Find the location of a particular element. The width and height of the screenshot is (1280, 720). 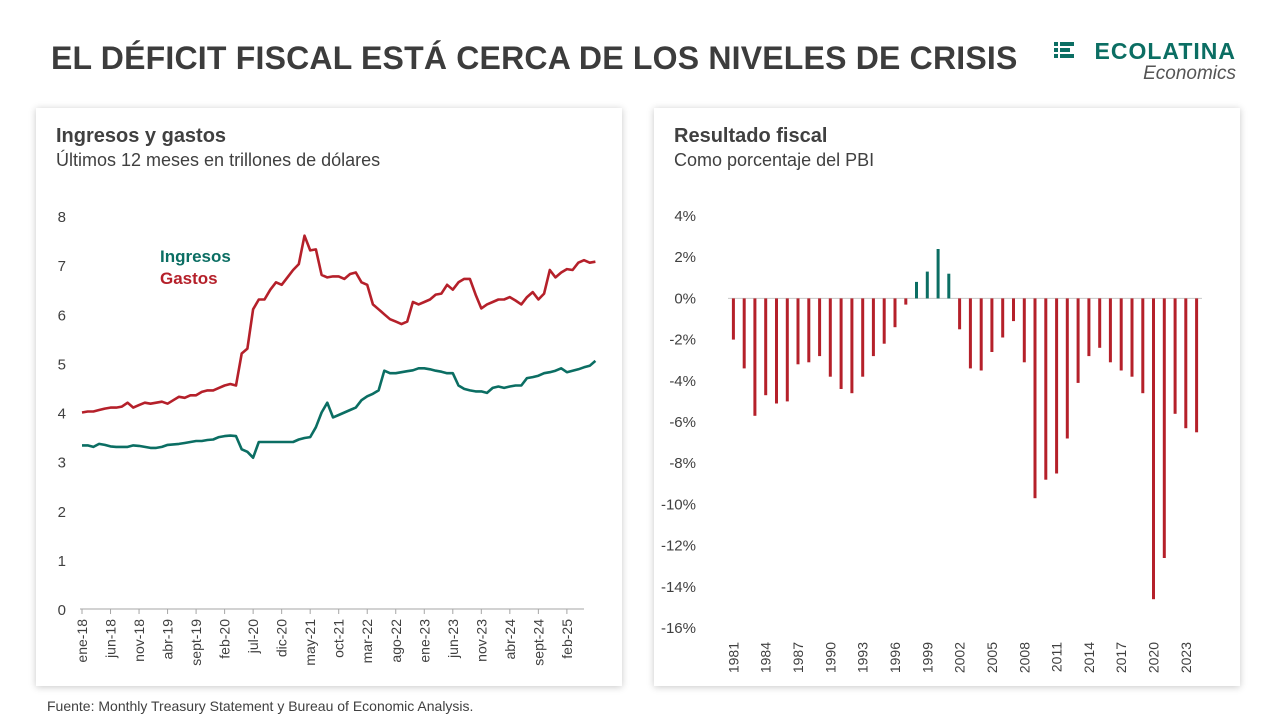

bar-1998 is located at coordinates (916, 290).